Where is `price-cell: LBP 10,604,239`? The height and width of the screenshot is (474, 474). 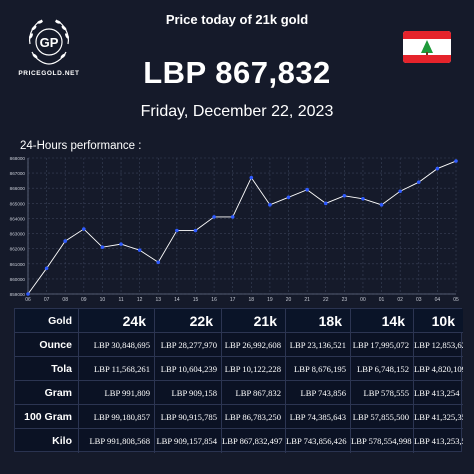
price-cell: LBP 10,604,239 is located at coordinates (188, 369).